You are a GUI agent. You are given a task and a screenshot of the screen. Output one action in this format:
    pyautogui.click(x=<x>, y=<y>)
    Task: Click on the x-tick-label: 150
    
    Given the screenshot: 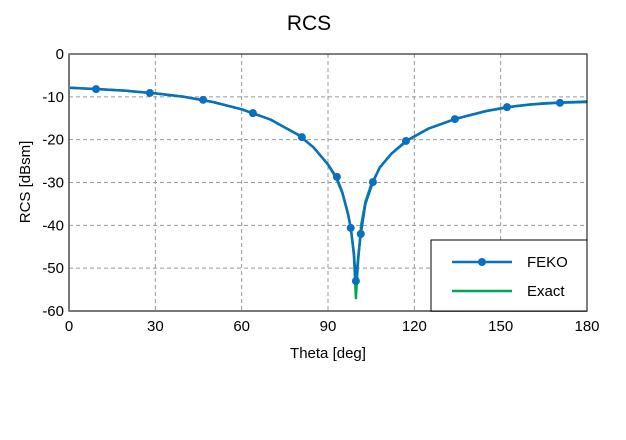 What is the action you would take?
    pyautogui.click(x=500, y=326)
    